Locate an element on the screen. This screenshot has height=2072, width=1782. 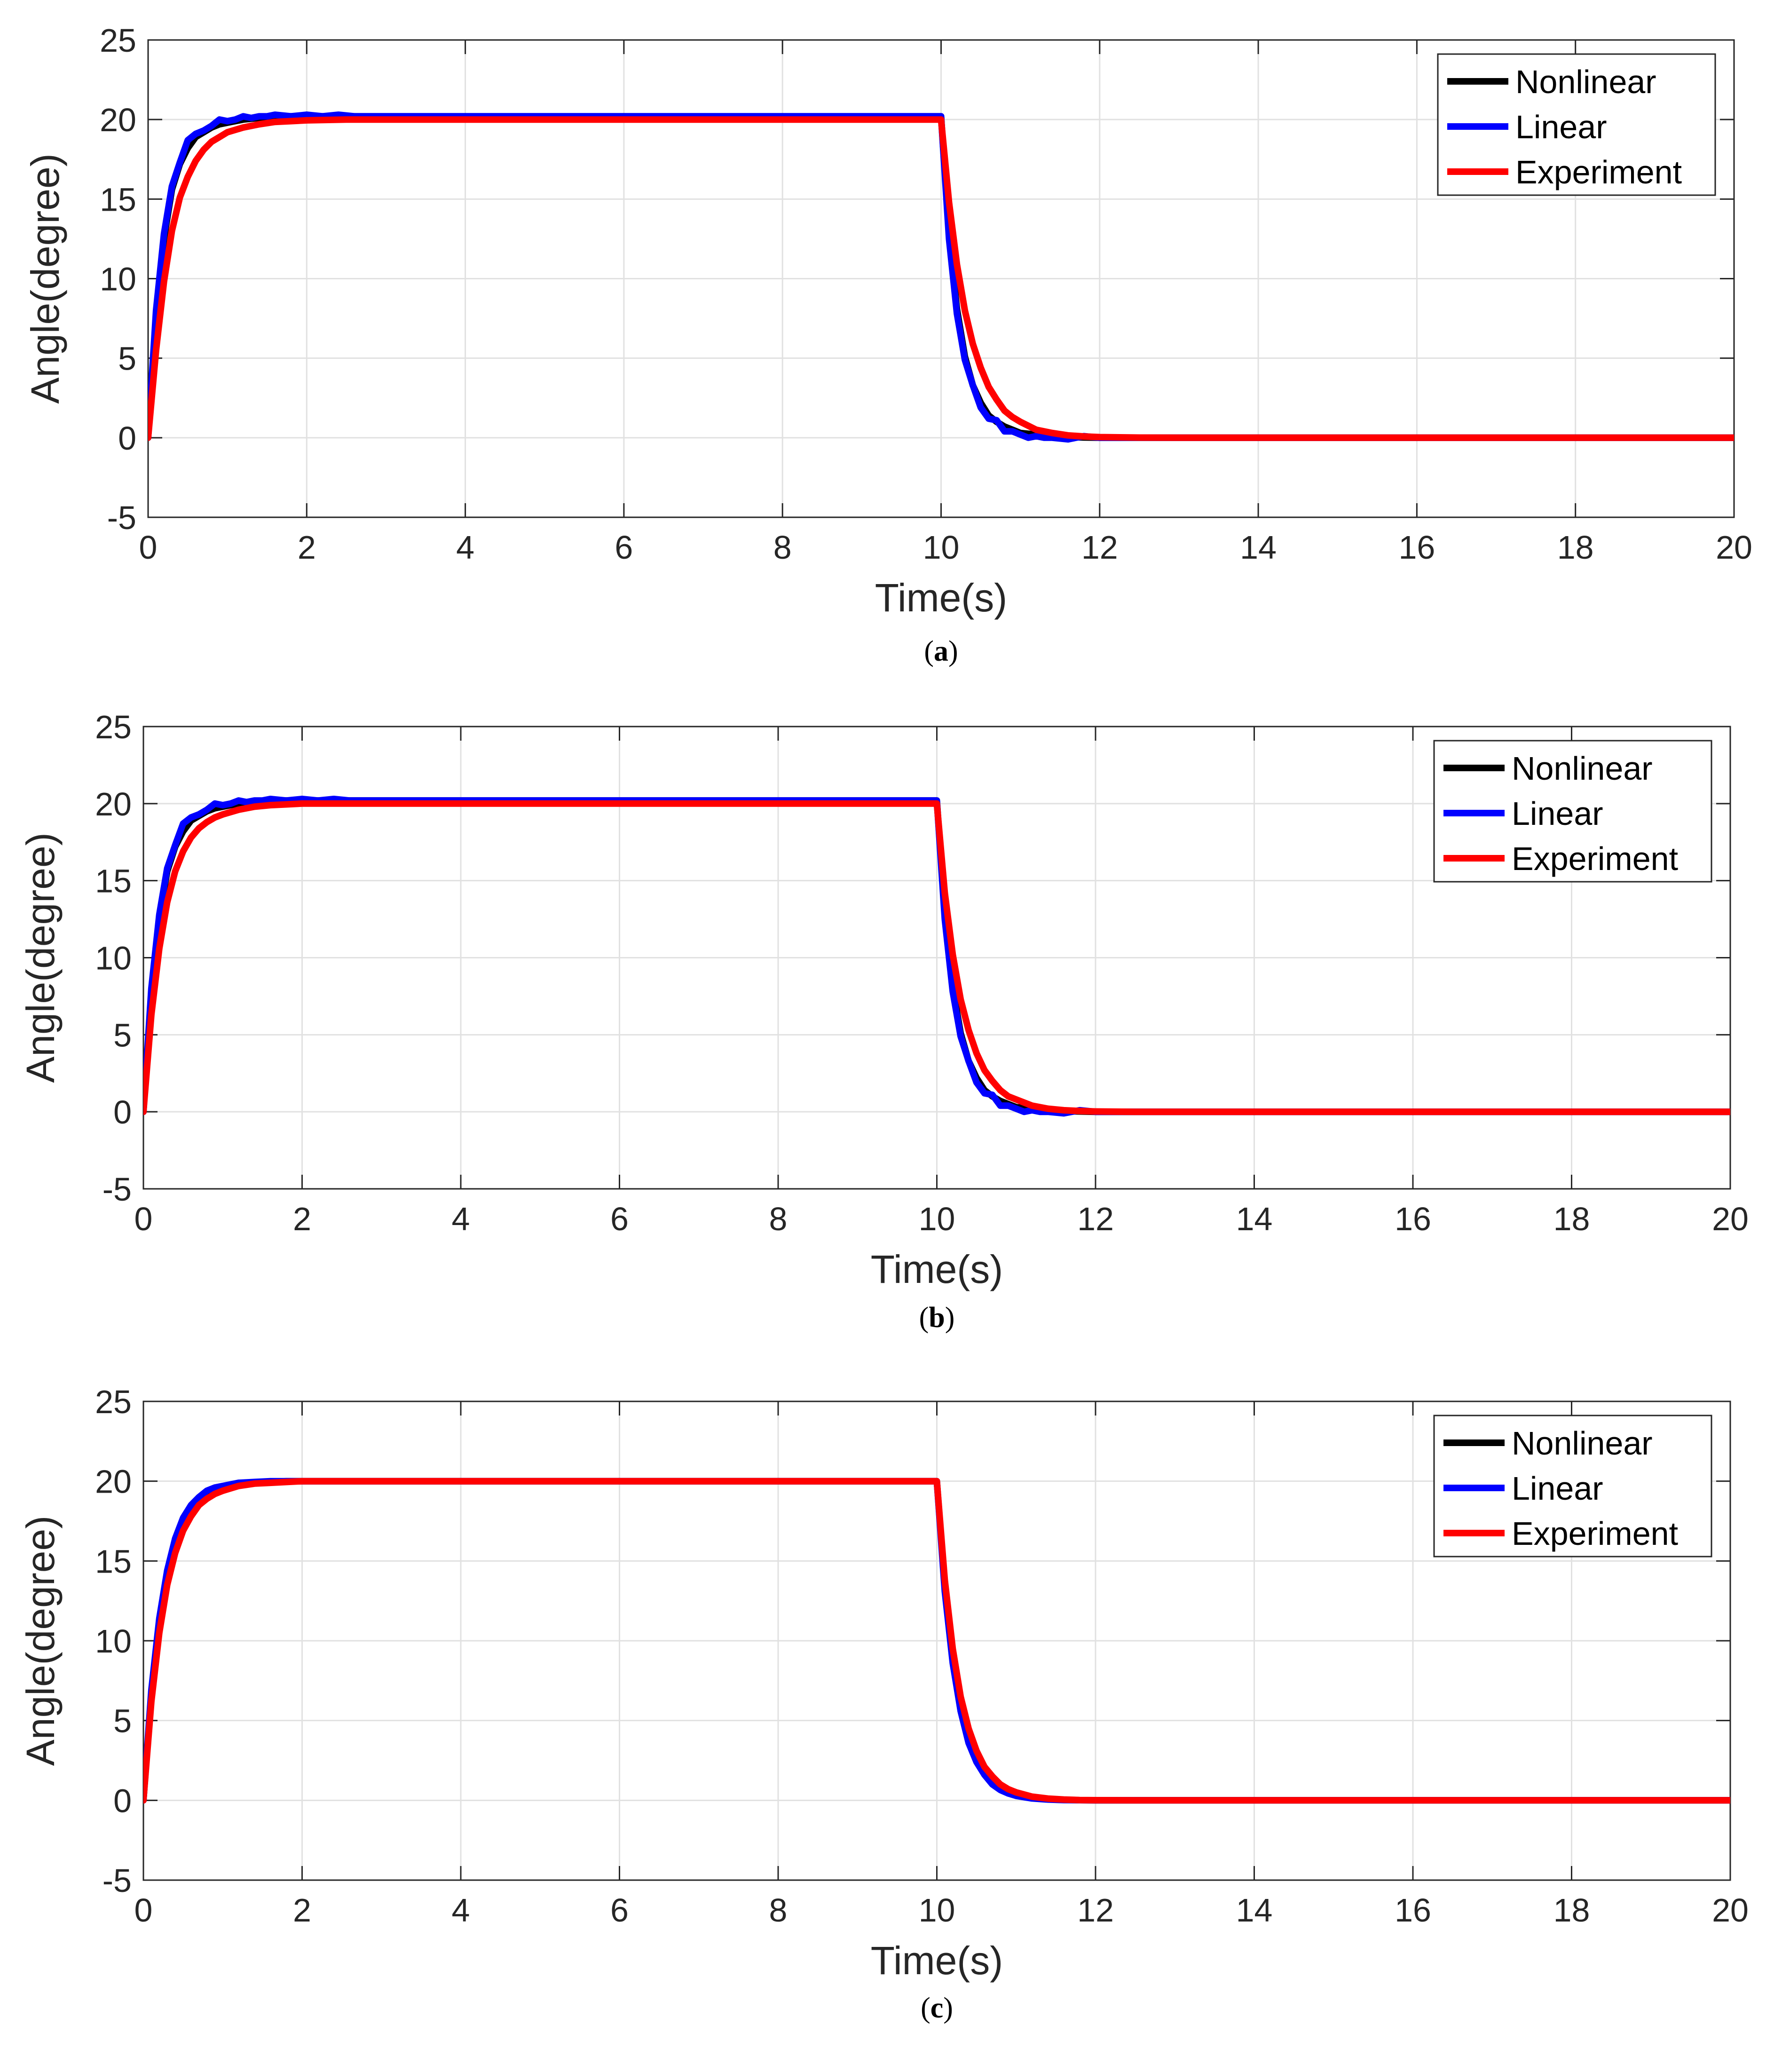
figure-caption: (b) is located at coordinates (937, 1318).